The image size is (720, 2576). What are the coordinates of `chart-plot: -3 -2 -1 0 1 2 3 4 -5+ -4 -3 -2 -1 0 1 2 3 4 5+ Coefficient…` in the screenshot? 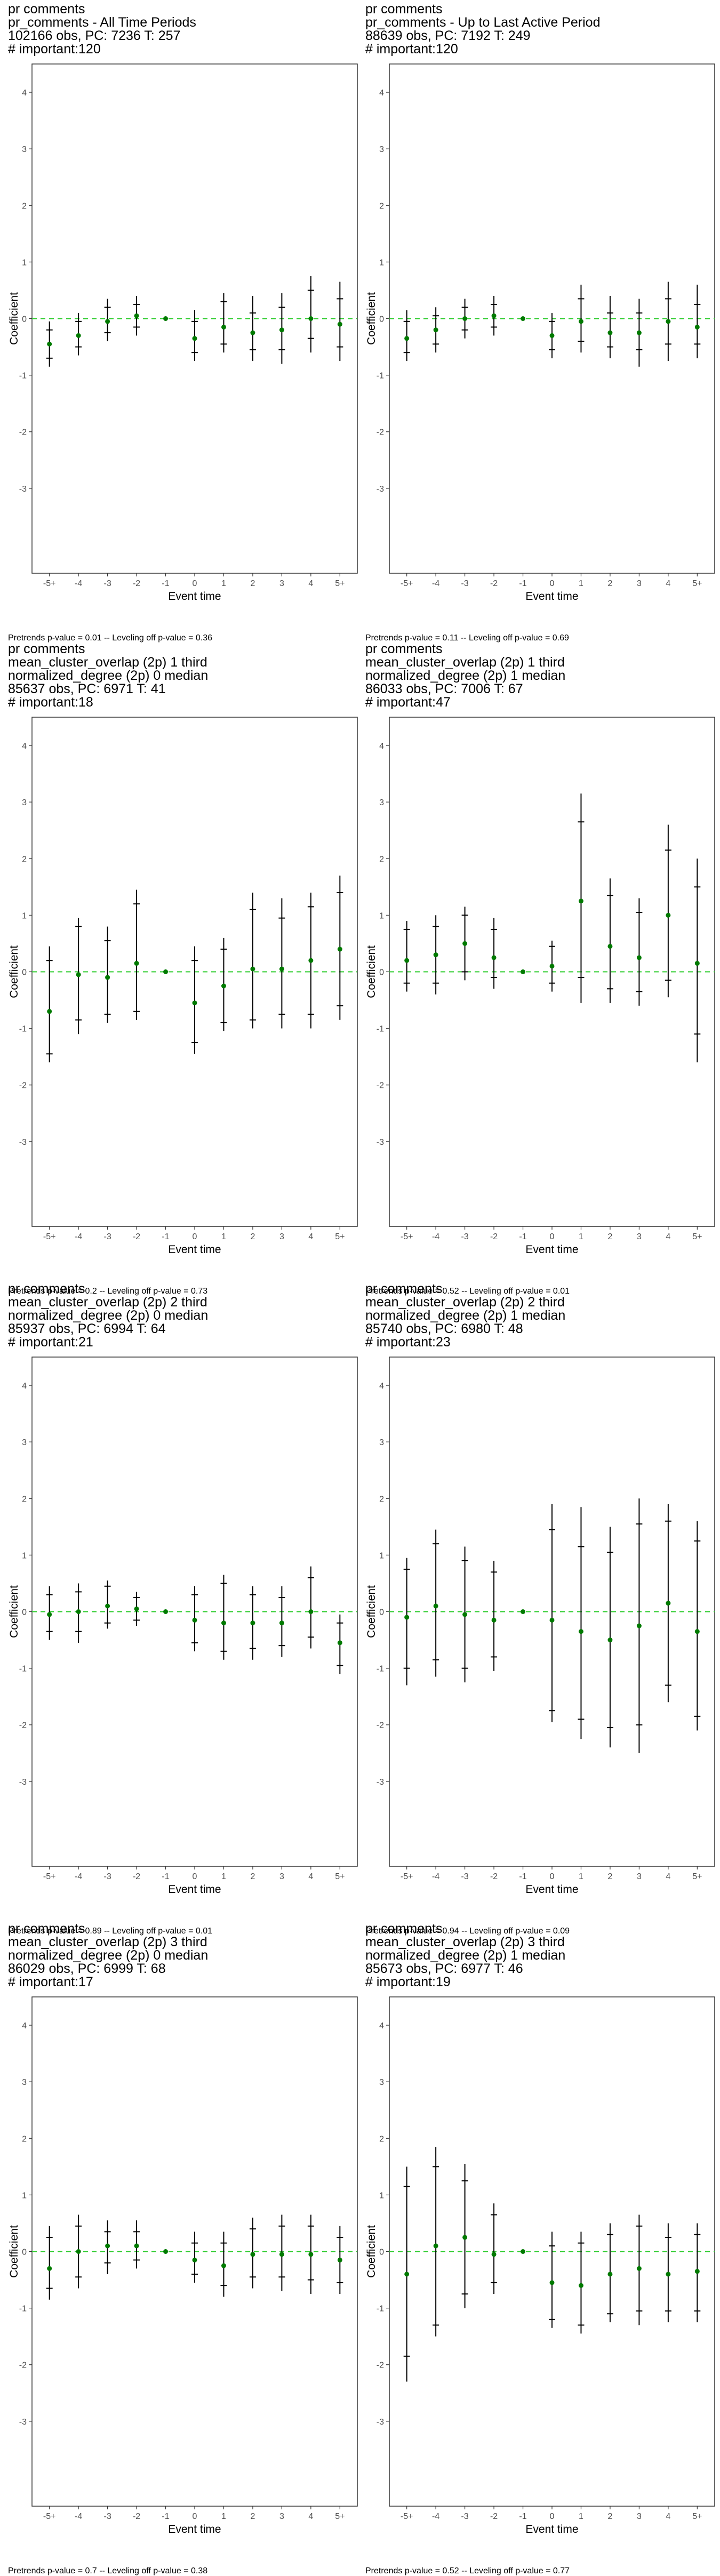 It's located at (540, 333).